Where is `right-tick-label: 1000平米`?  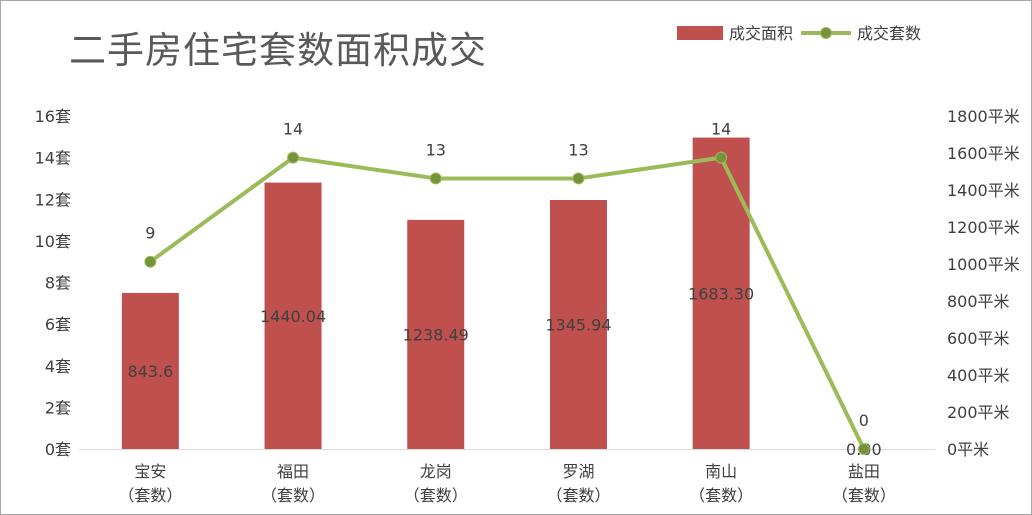
right-tick-label: 1000平米 is located at coordinates (983, 264).